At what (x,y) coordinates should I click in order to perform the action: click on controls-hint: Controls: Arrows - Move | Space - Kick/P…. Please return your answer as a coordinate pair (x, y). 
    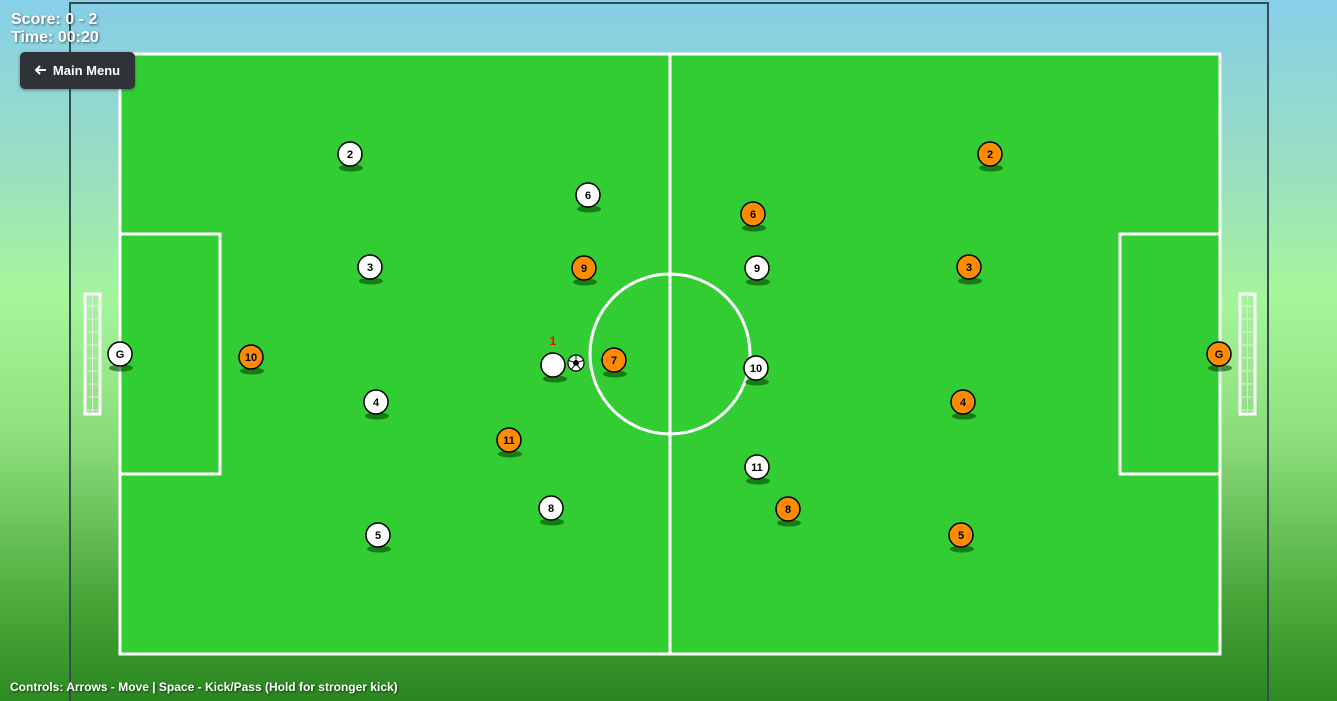
    Looking at the image, I should click on (204, 687).